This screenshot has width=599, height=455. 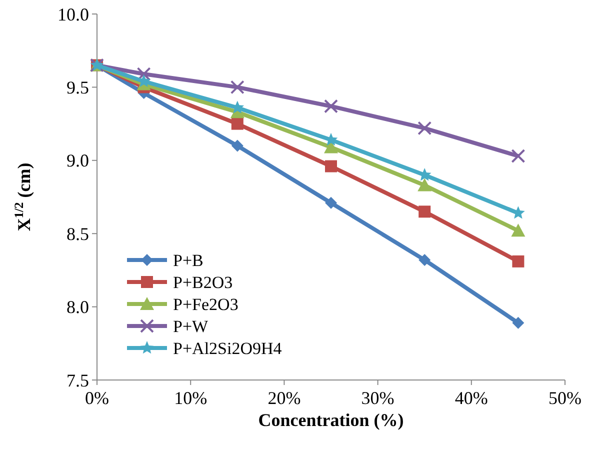 I want to click on x-tick-label: 40%, so click(x=471, y=398).